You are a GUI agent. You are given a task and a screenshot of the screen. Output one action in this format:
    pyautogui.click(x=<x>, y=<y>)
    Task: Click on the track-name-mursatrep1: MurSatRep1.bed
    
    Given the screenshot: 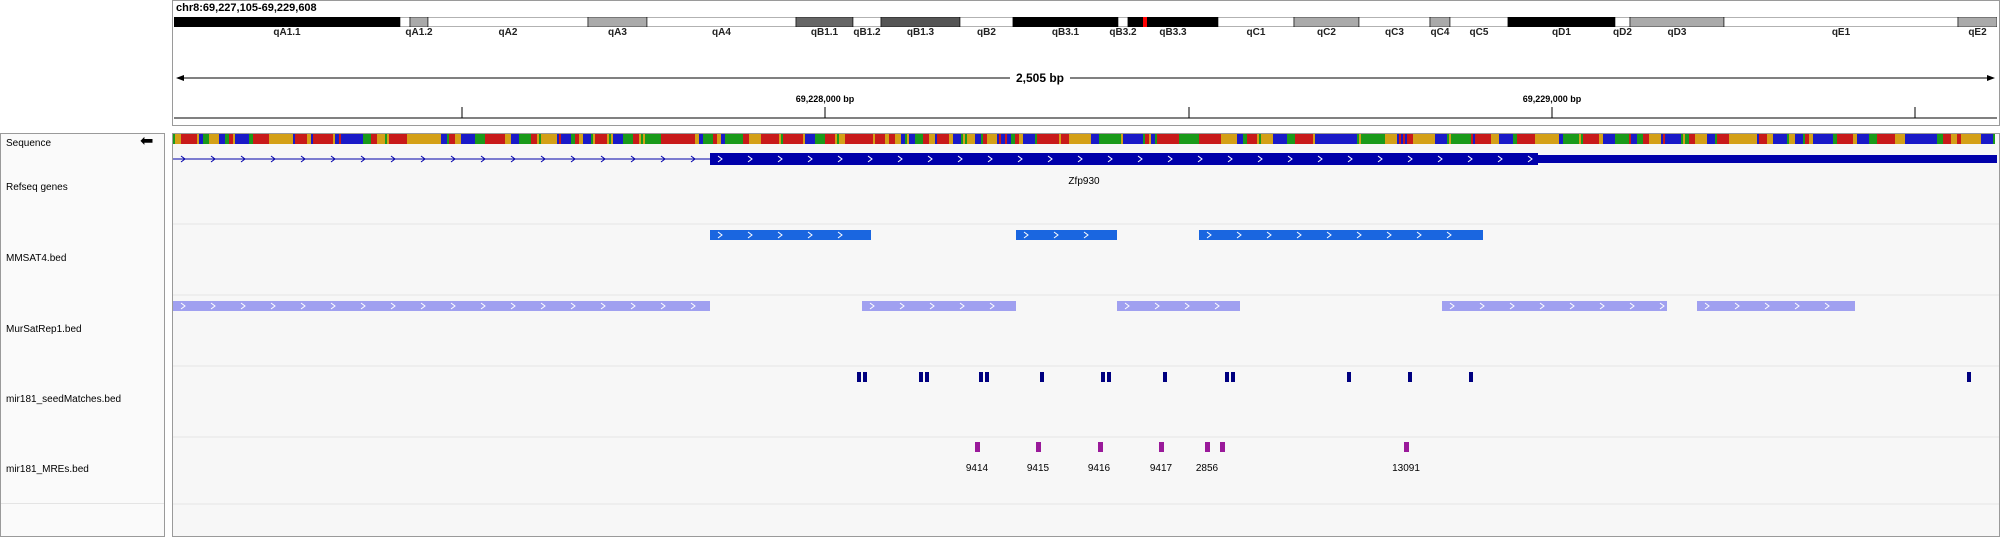 What is the action you would take?
    pyautogui.click(x=44, y=329)
    